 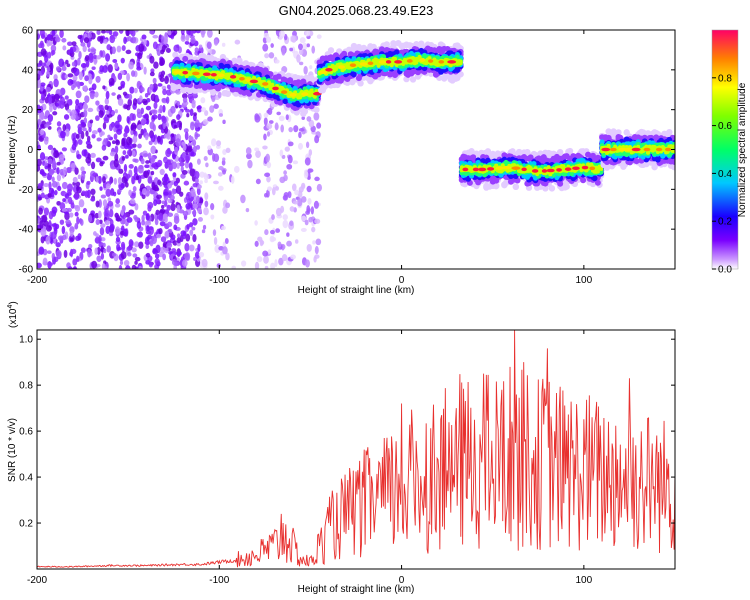 What do you see at coordinates (331, 50) in the screenshot?
I see `ridge-cell` at bounding box center [331, 50].